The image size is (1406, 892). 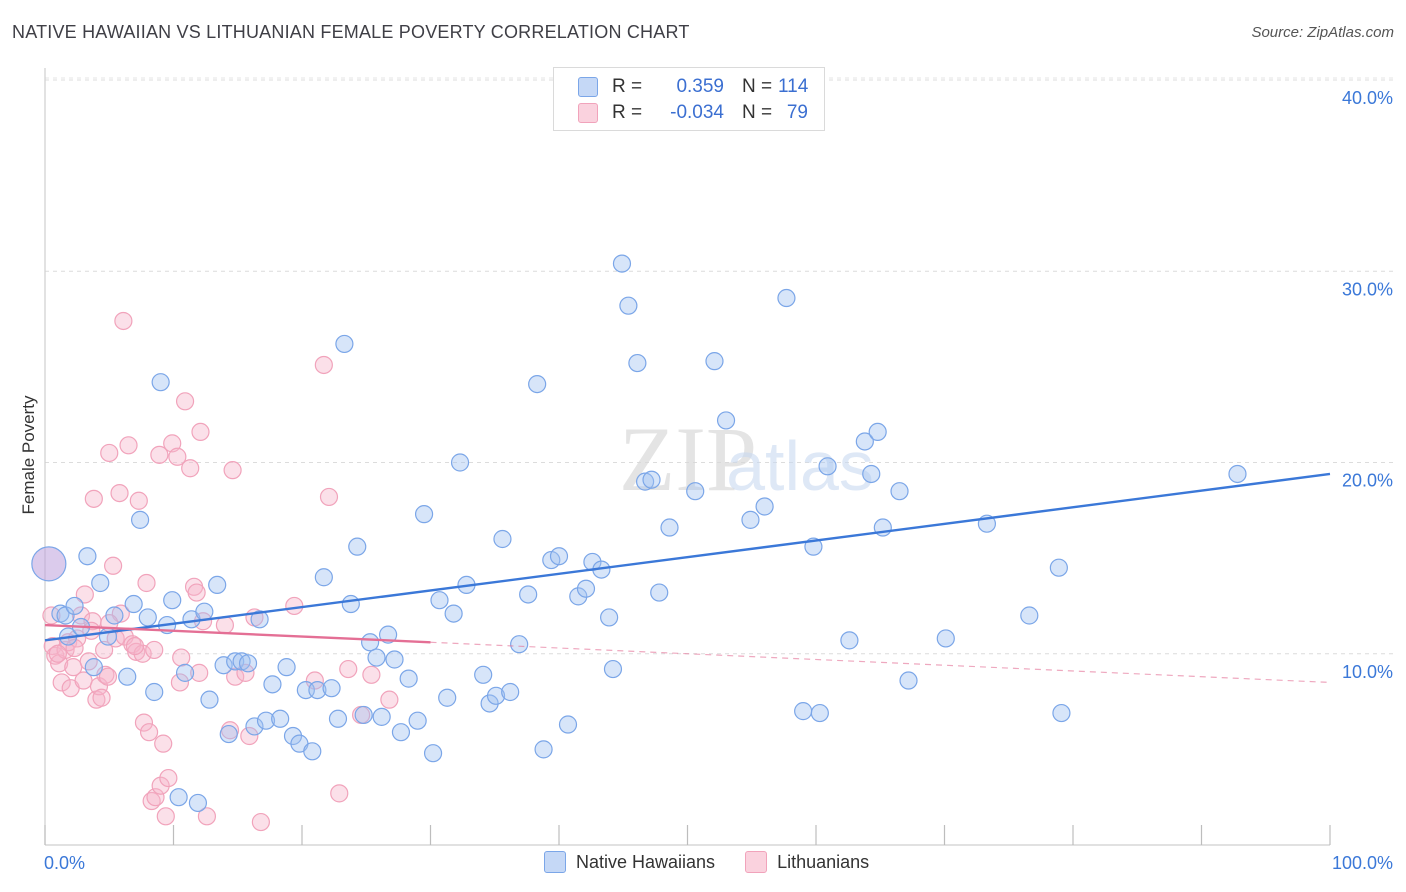 I want to click on legend-swatch-blue, so click(x=588, y=87).